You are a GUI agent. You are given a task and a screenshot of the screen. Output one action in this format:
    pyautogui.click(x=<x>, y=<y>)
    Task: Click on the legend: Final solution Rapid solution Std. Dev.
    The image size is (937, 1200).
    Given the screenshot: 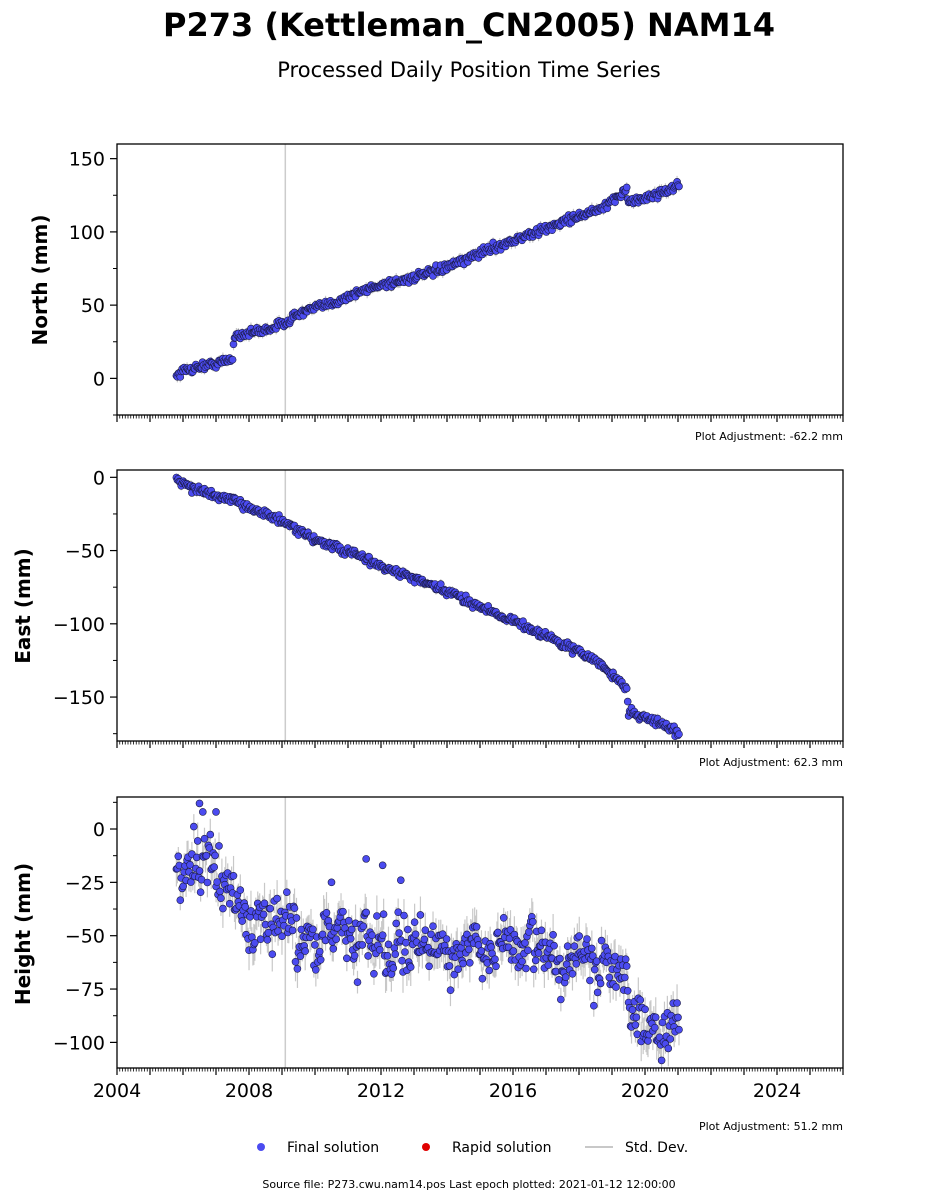 What is the action you would take?
    pyautogui.click(x=472, y=1148)
    